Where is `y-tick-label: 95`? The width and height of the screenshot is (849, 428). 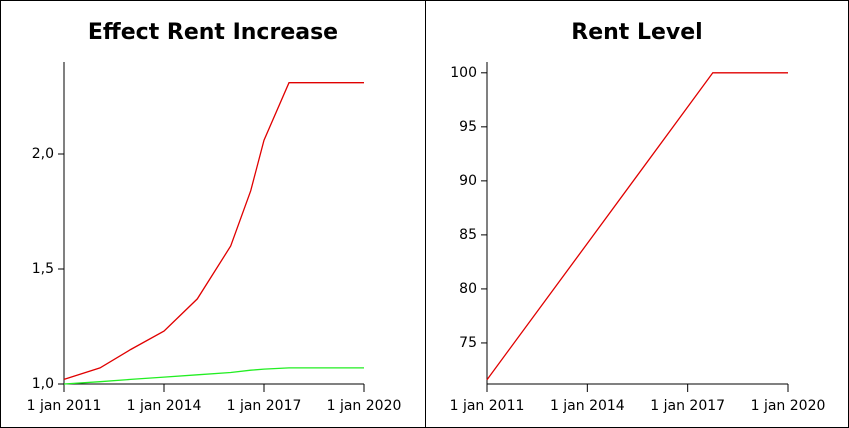
y-tick-label: 95 is located at coordinates (468, 127).